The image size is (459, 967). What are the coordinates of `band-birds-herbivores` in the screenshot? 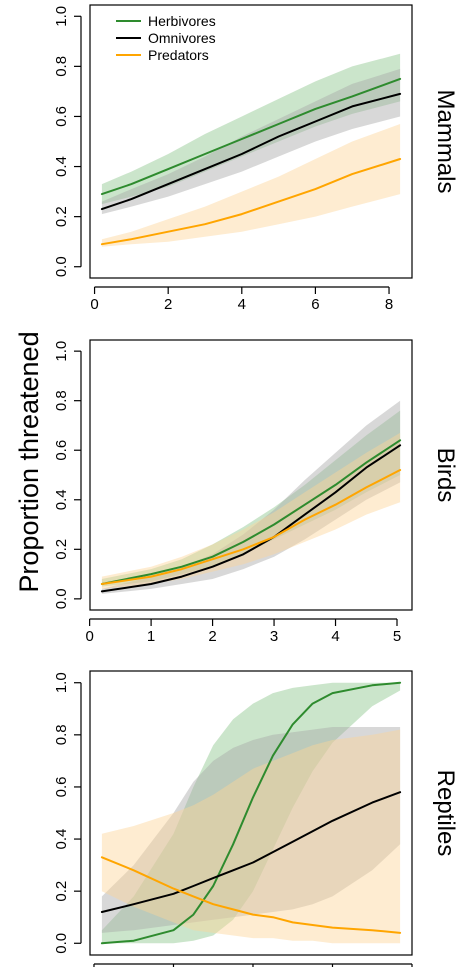 It's located at (251, 498).